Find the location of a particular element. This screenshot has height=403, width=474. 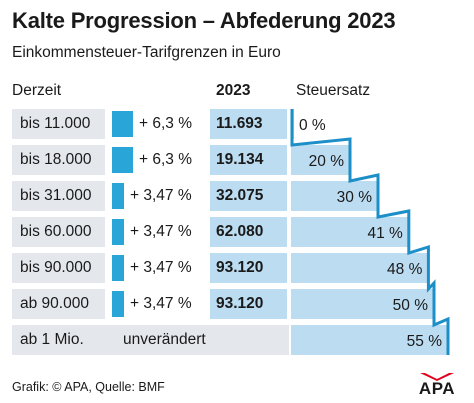

row-label-current: ab 90.000 is located at coordinates (54, 303).